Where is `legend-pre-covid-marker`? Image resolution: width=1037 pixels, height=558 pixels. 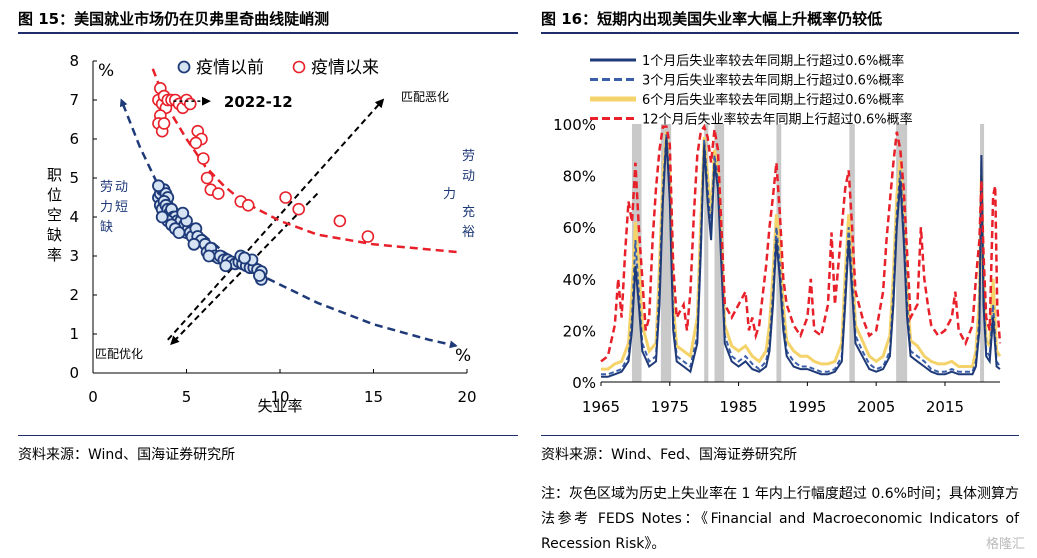 legend-pre-covid-marker is located at coordinates (184, 67).